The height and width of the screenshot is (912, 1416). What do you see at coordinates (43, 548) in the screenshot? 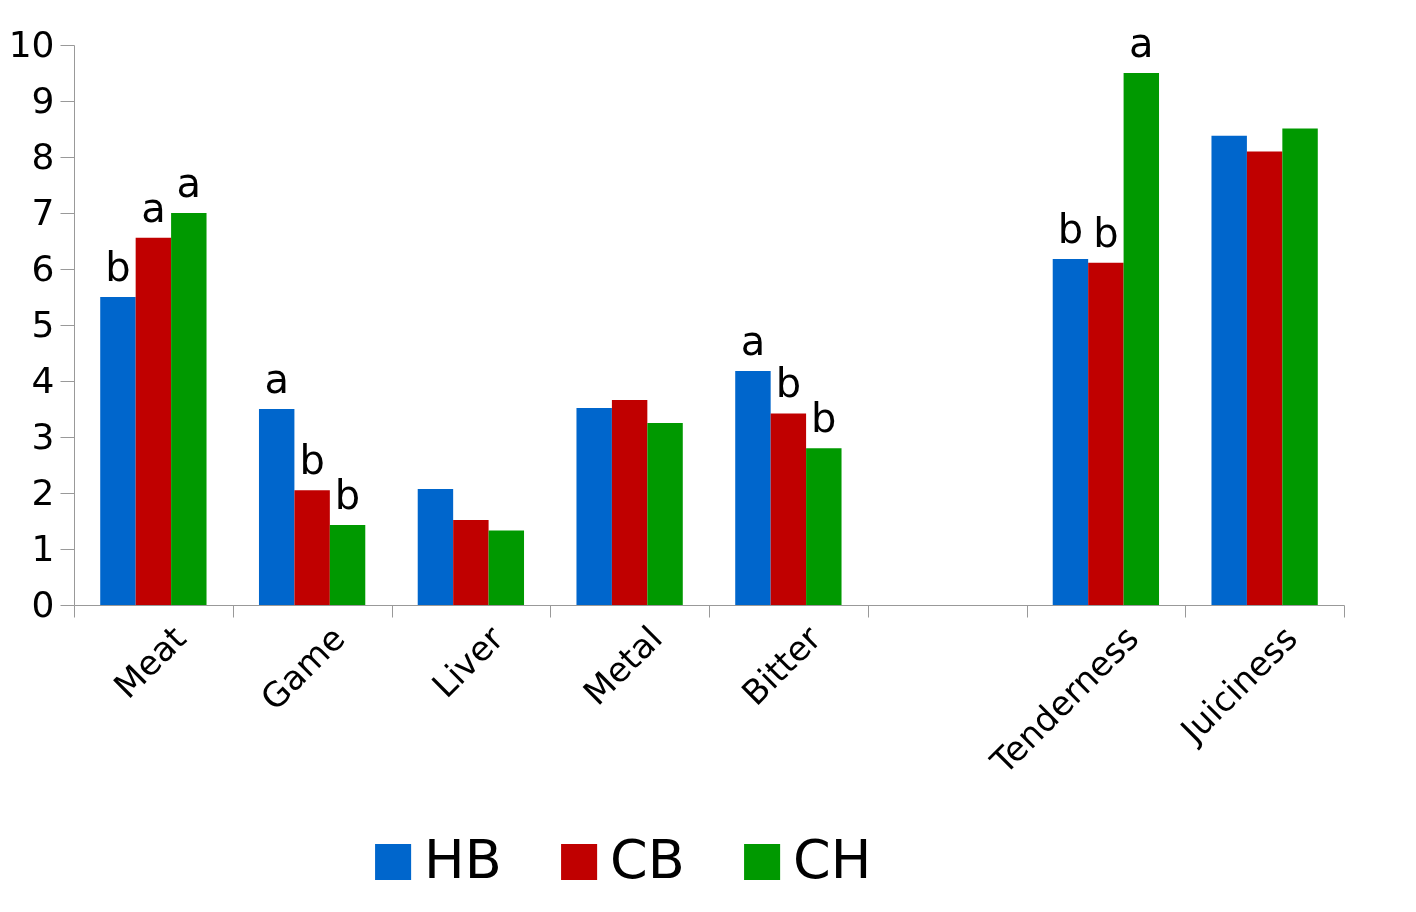
I see `y-tick-label: 1` at bounding box center [43, 548].